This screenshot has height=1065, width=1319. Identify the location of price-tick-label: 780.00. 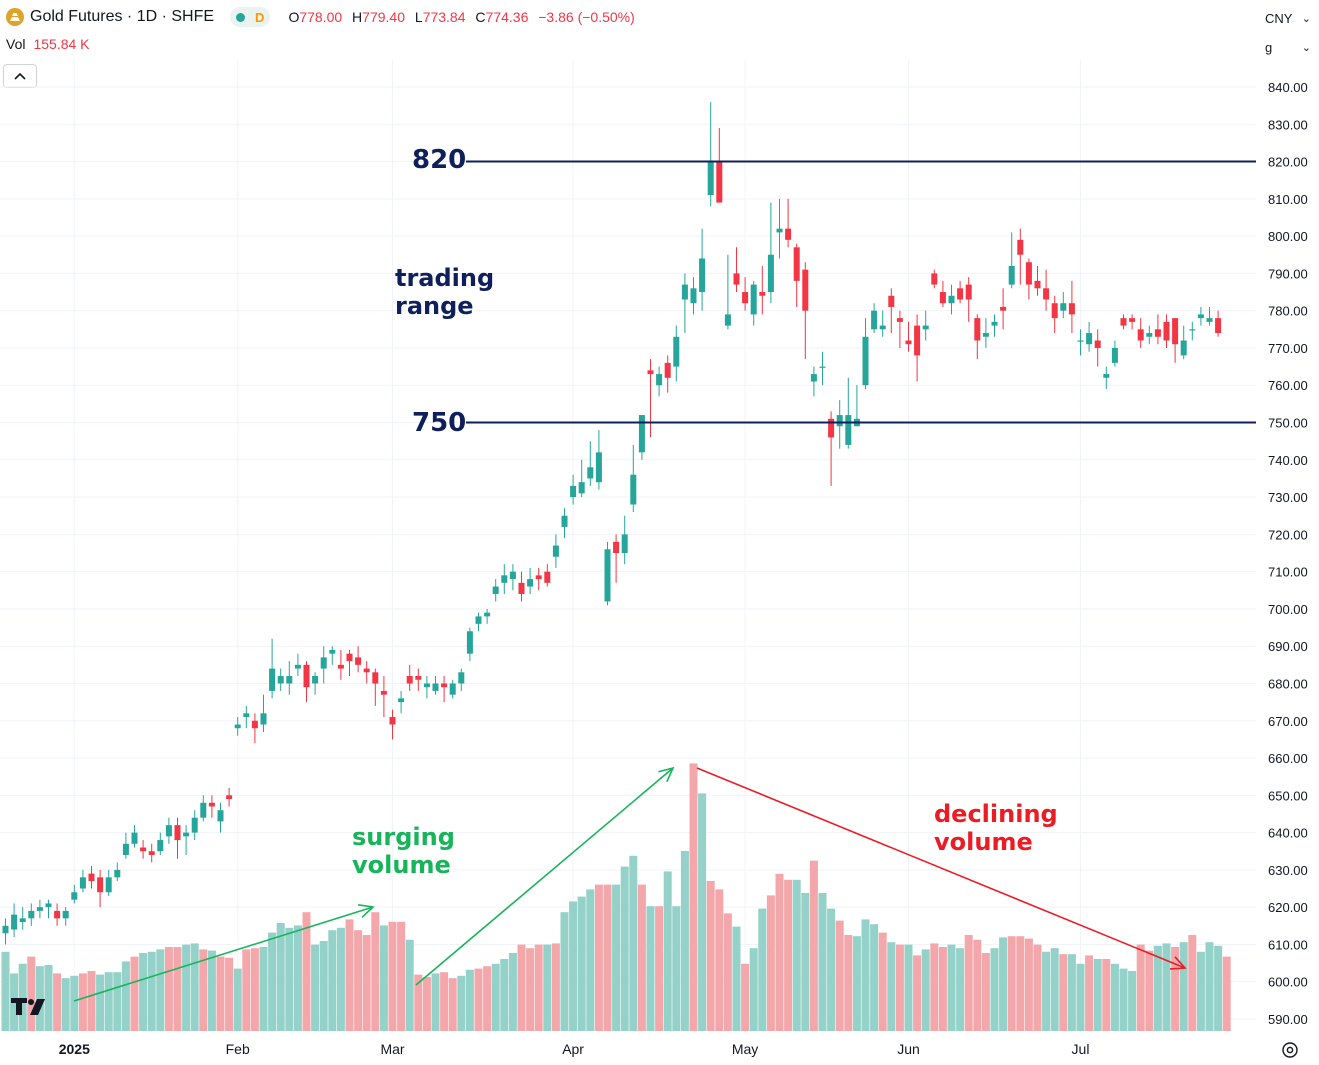
(1288, 311).